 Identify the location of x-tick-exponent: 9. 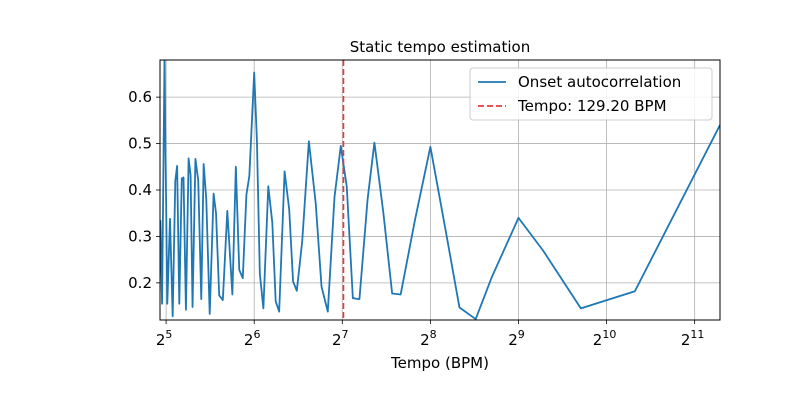
(521, 334).